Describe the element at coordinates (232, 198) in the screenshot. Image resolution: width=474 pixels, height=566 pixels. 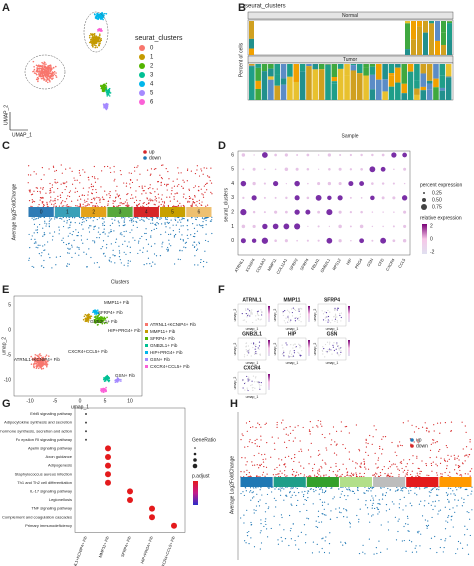
I see `y-tick-label: 3` at that location.